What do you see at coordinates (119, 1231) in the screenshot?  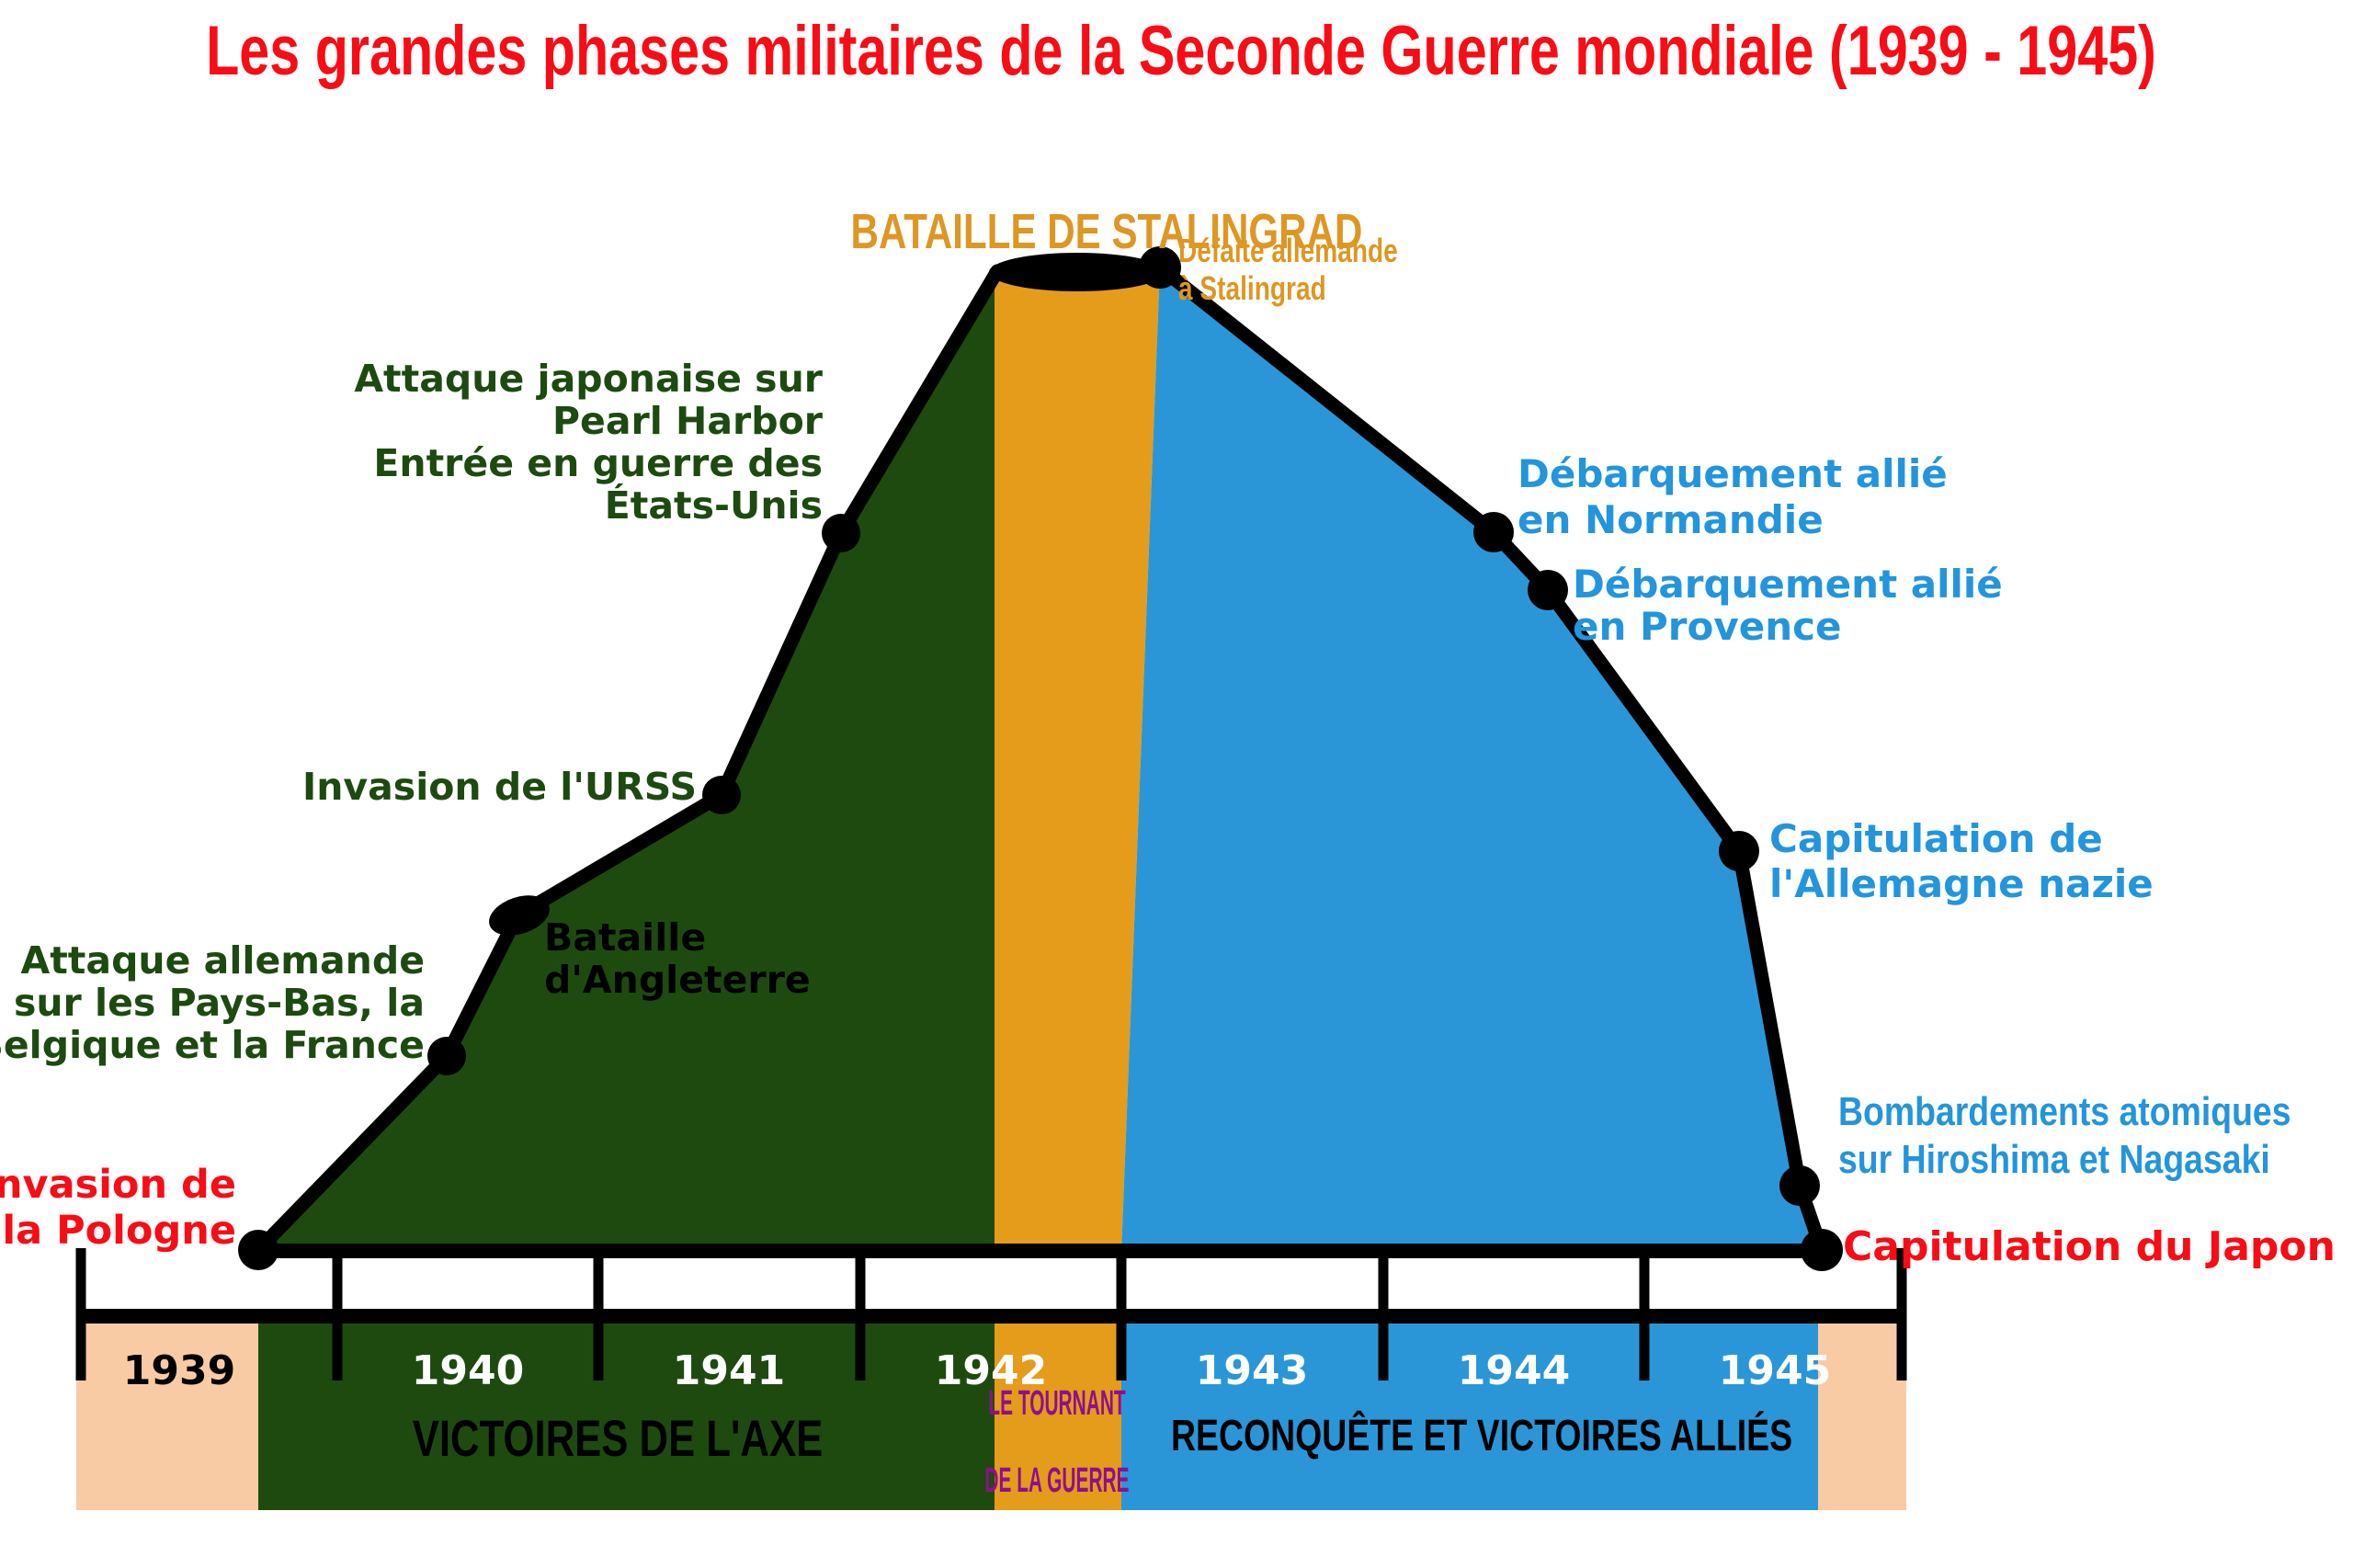 I see `pologne-line2: la Pologne` at bounding box center [119, 1231].